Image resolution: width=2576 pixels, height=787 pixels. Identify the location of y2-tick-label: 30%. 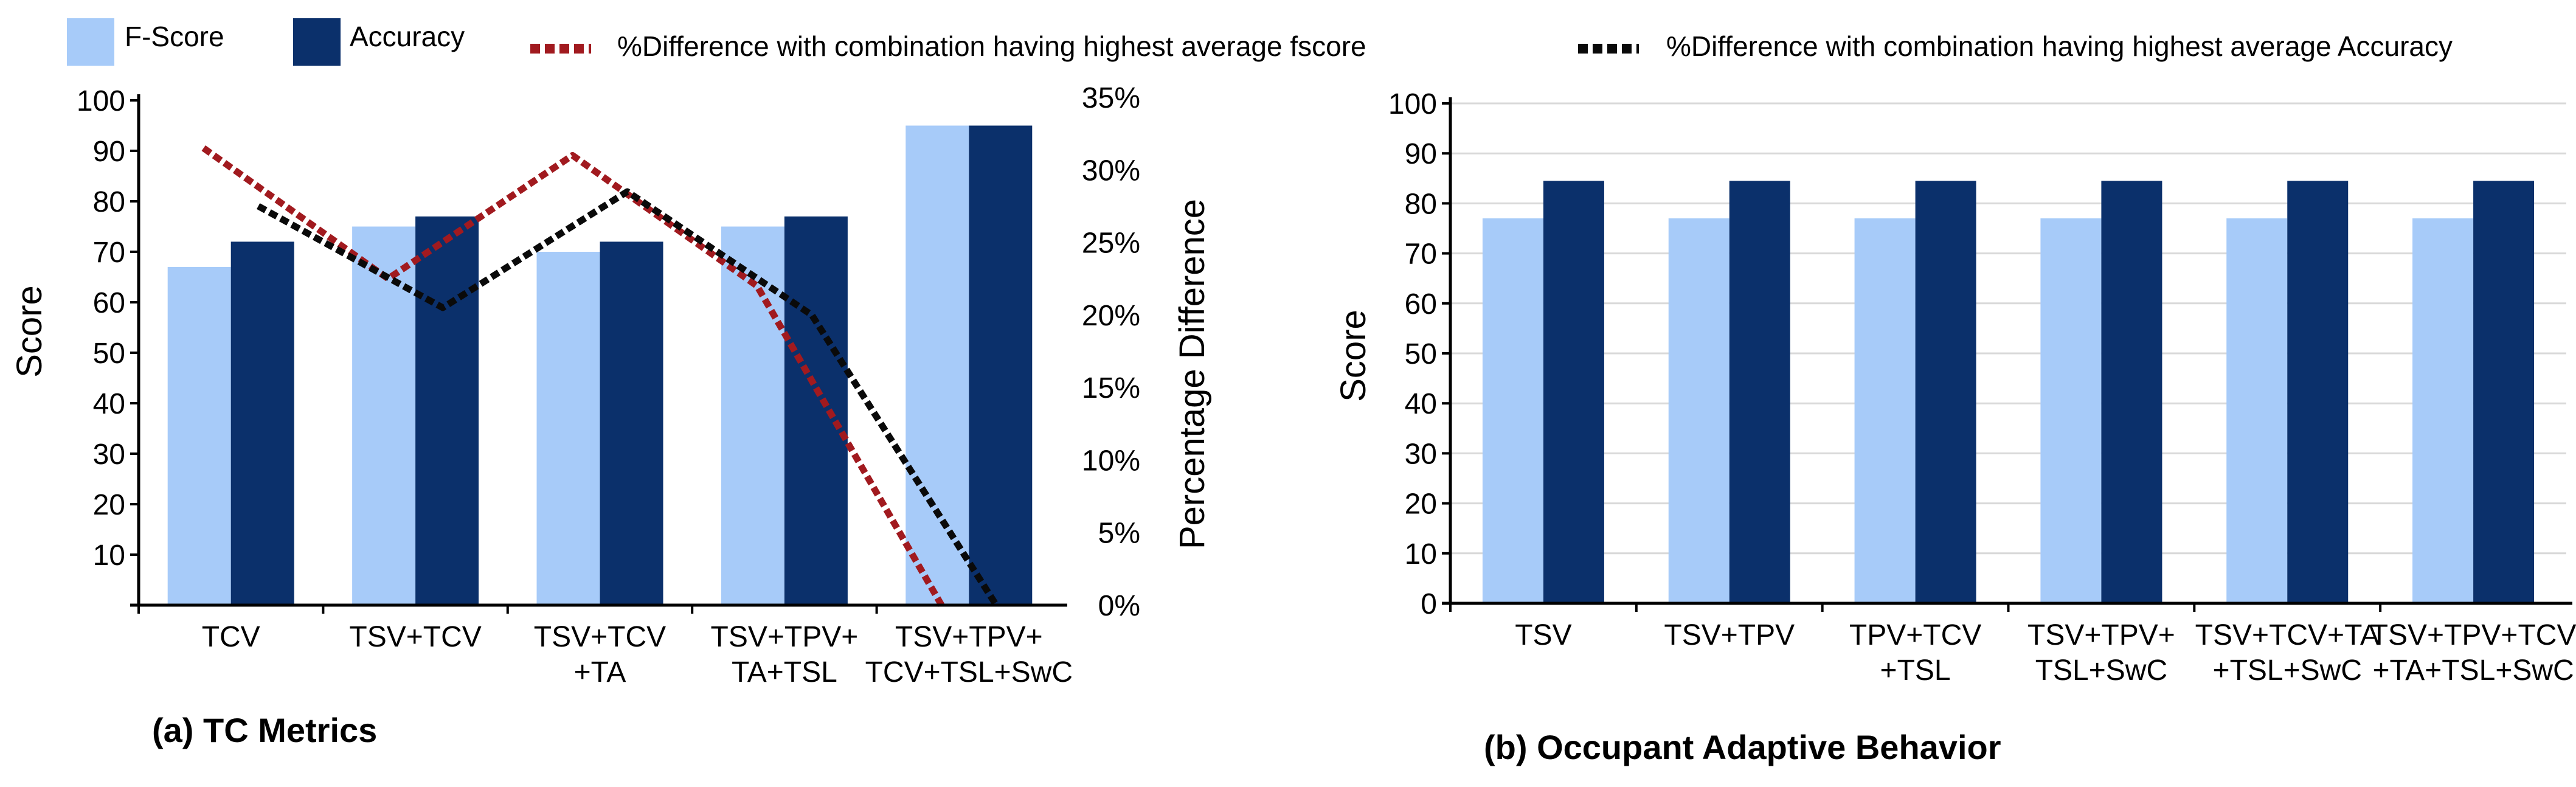
(1111, 171).